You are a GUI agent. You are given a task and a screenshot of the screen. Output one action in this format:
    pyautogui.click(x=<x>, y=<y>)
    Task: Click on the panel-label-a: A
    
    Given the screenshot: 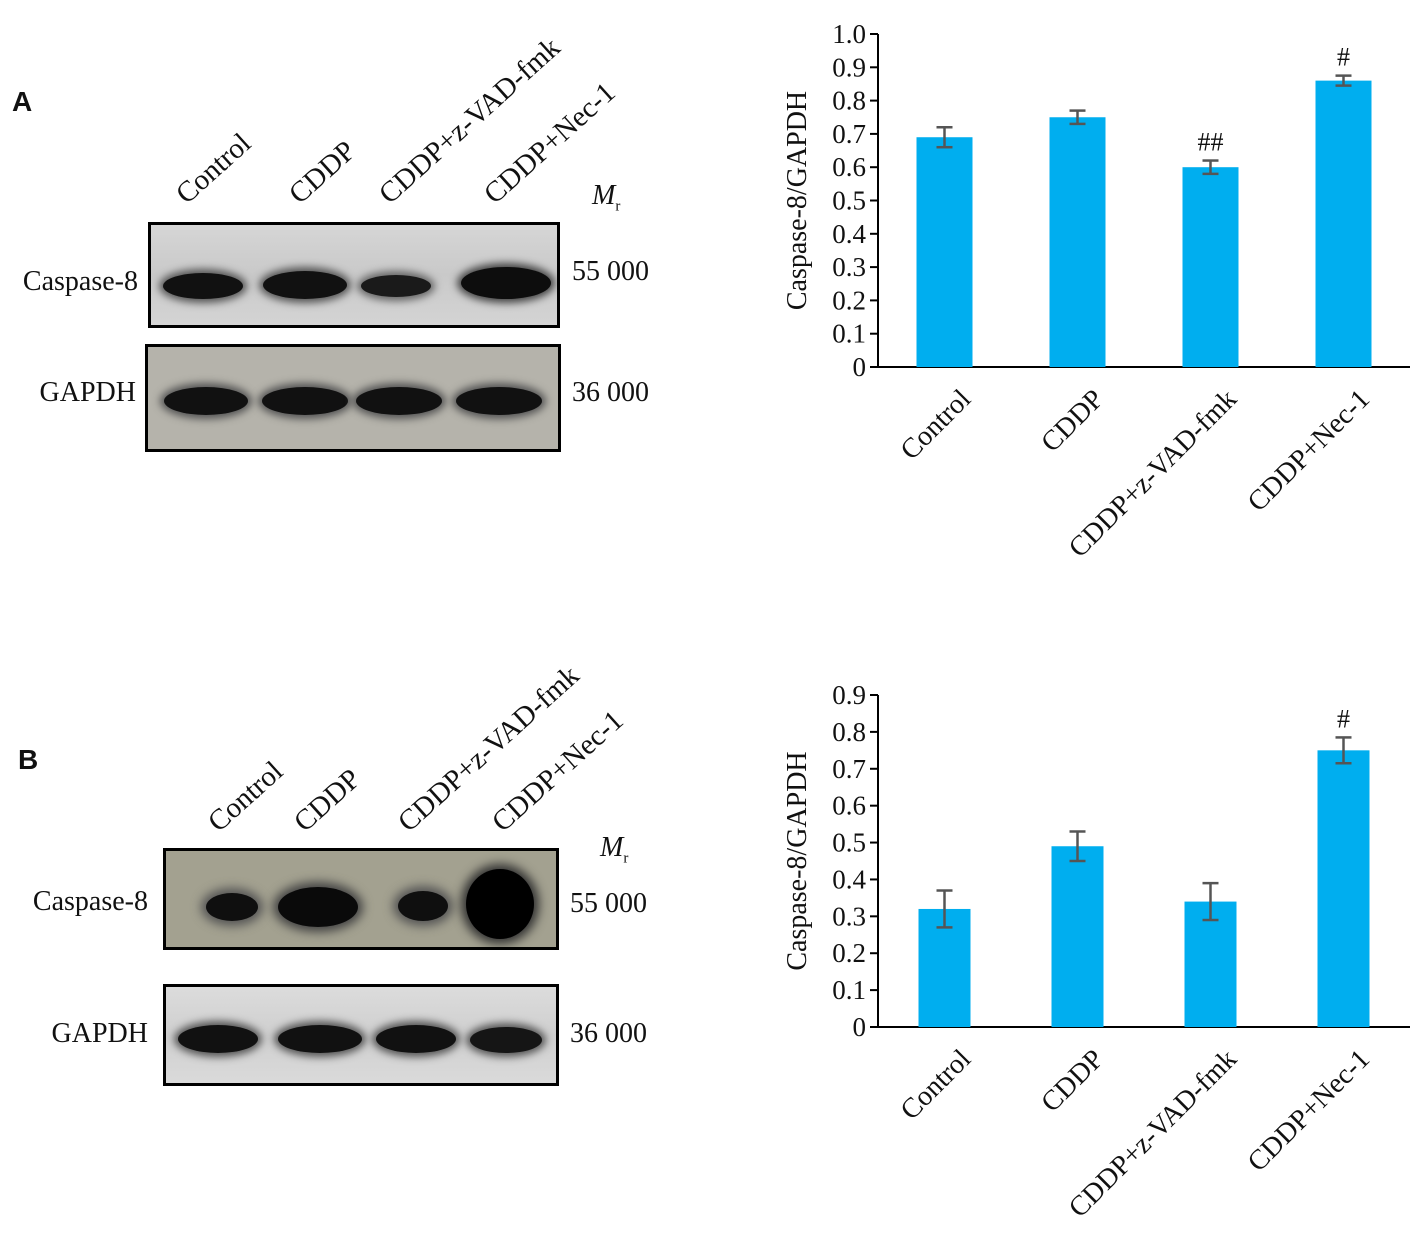 What is the action you would take?
    pyautogui.click(x=22, y=101)
    